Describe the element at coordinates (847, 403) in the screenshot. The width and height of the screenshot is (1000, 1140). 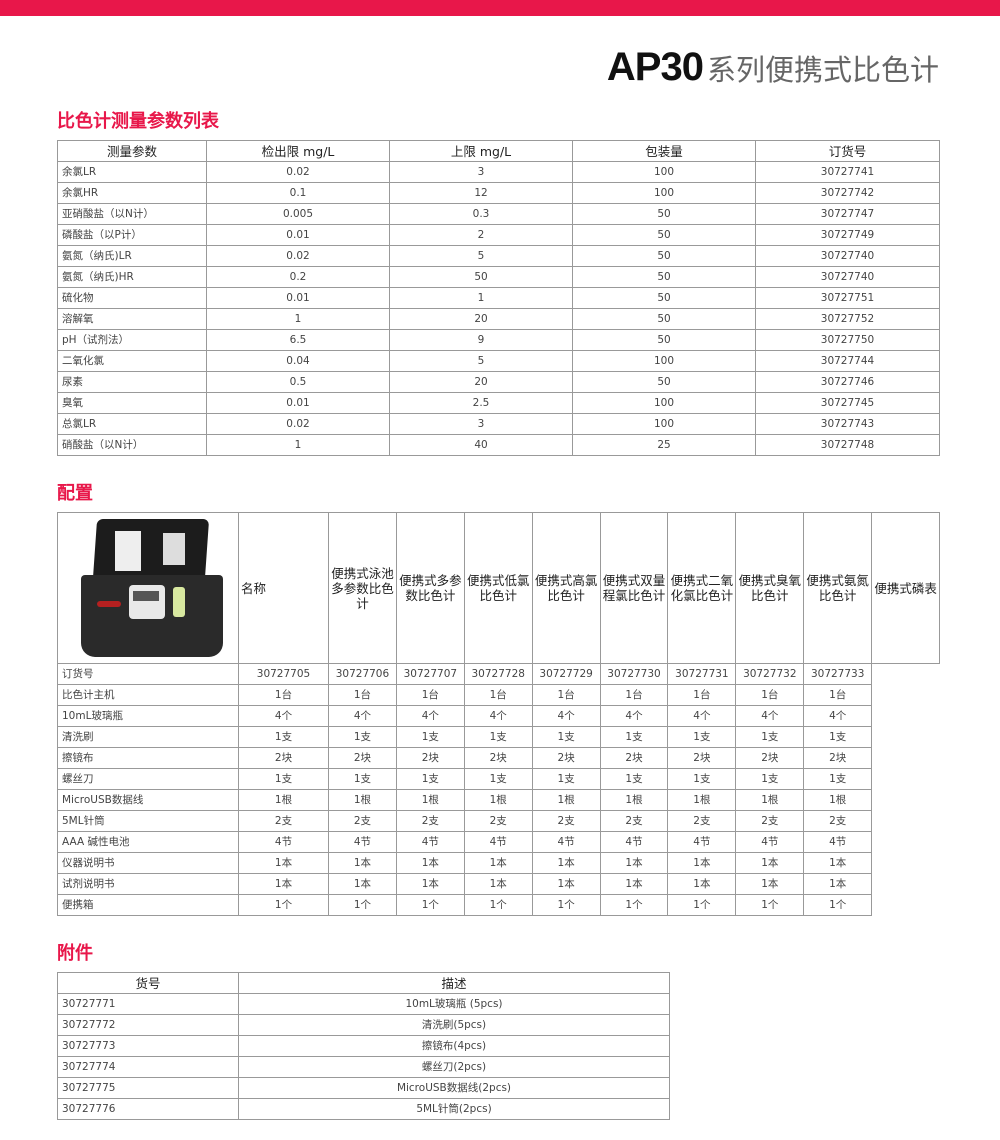
I see `params-cell: 30727745` at that location.